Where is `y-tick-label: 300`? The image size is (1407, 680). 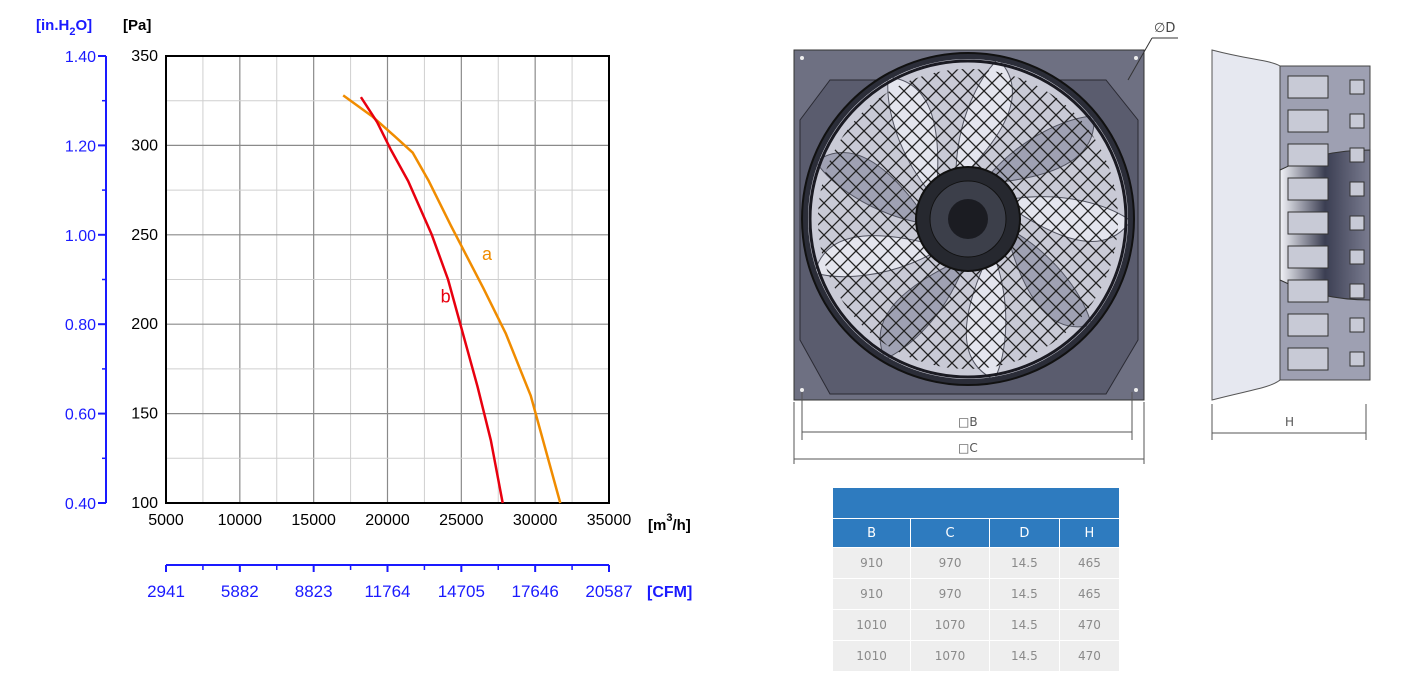 y-tick-label: 300 is located at coordinates (144, 145).